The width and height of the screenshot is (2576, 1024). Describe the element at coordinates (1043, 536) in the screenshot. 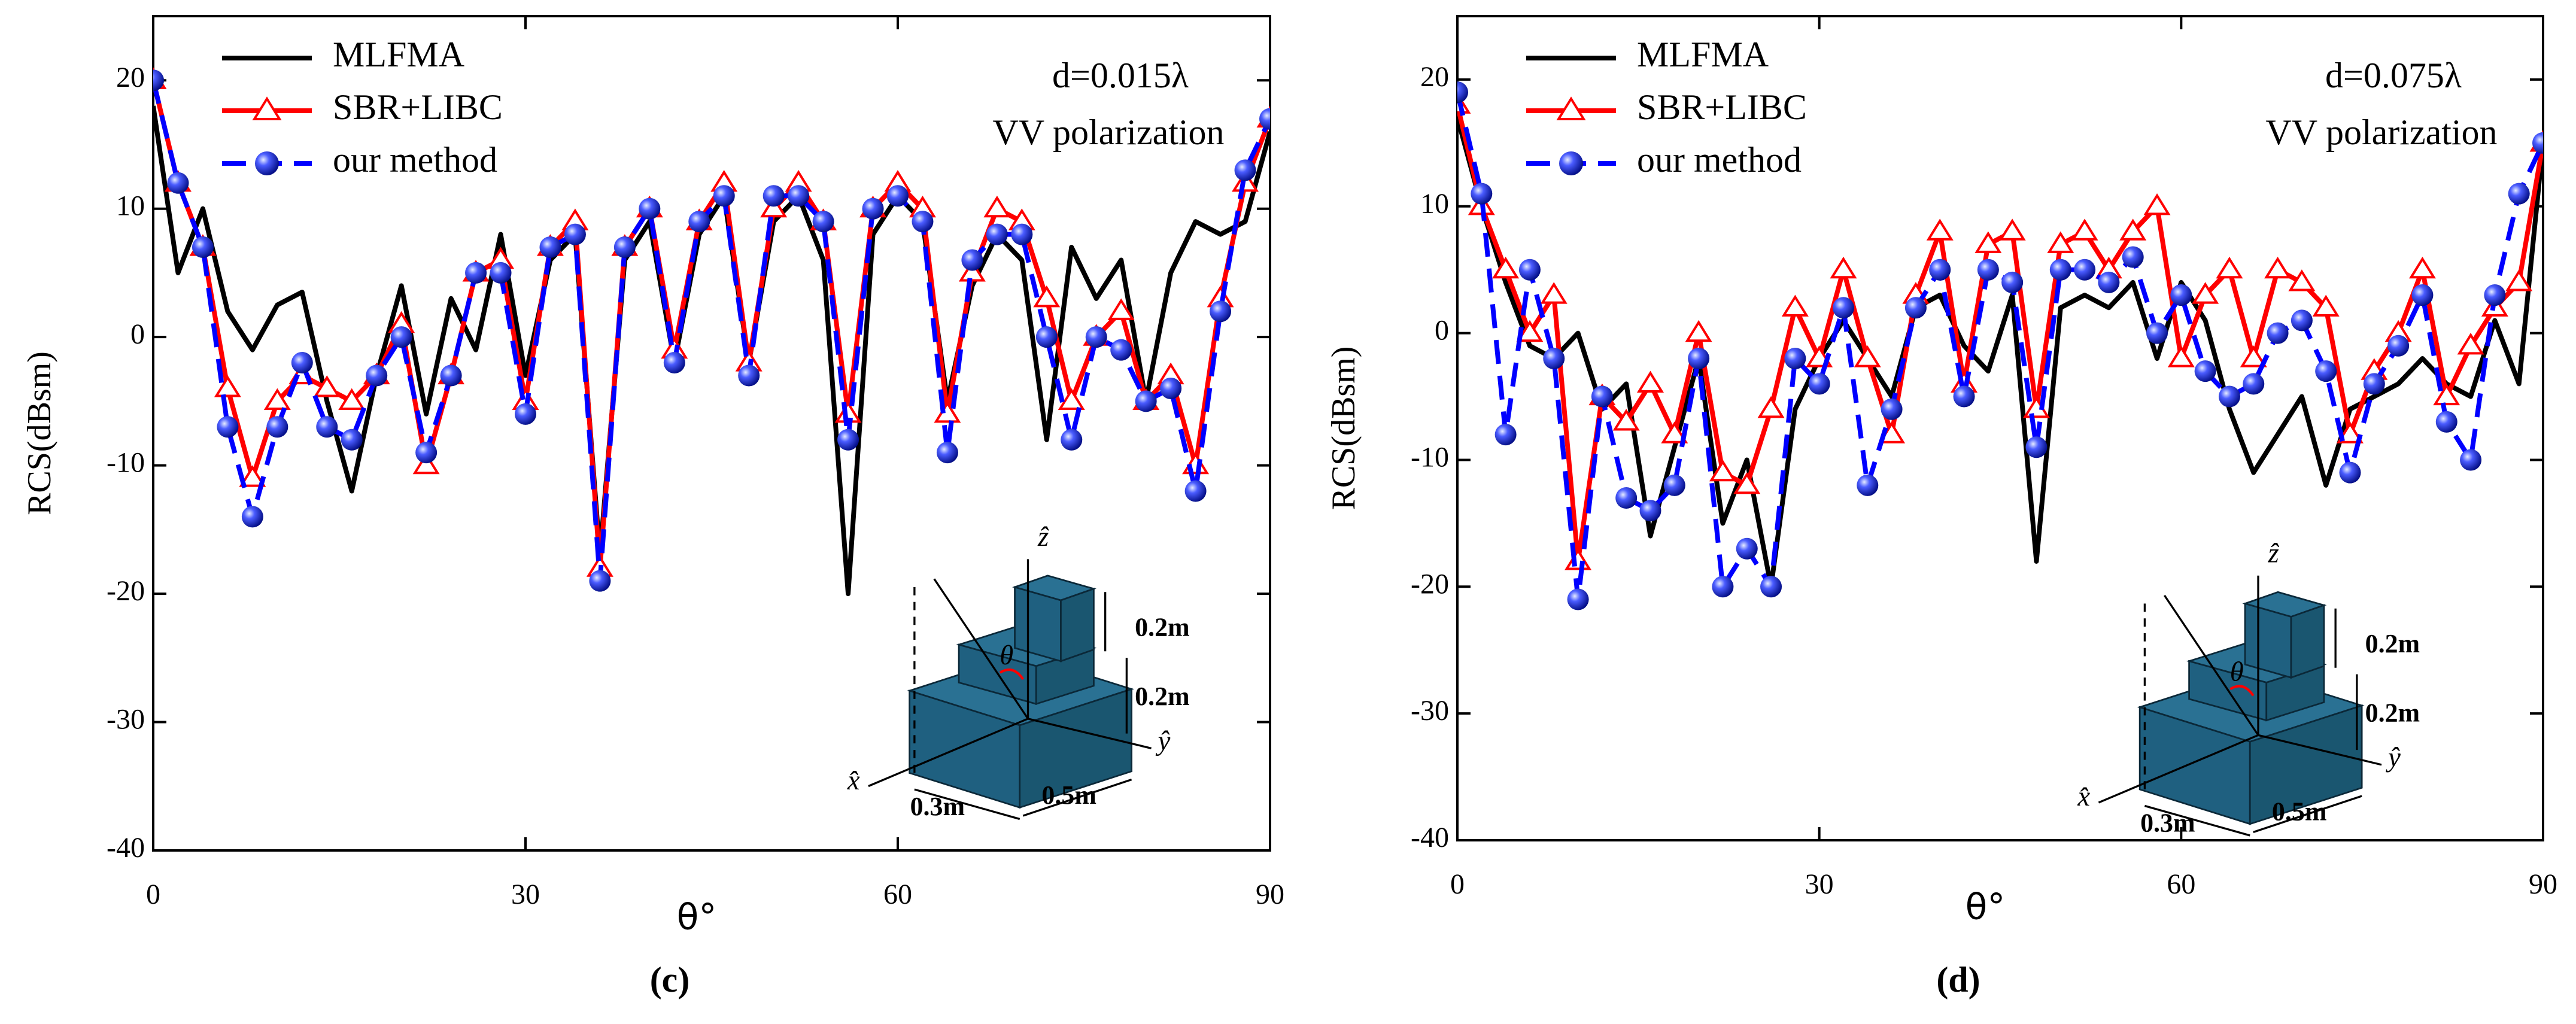

I see `inset-label: ẑ` at that location.